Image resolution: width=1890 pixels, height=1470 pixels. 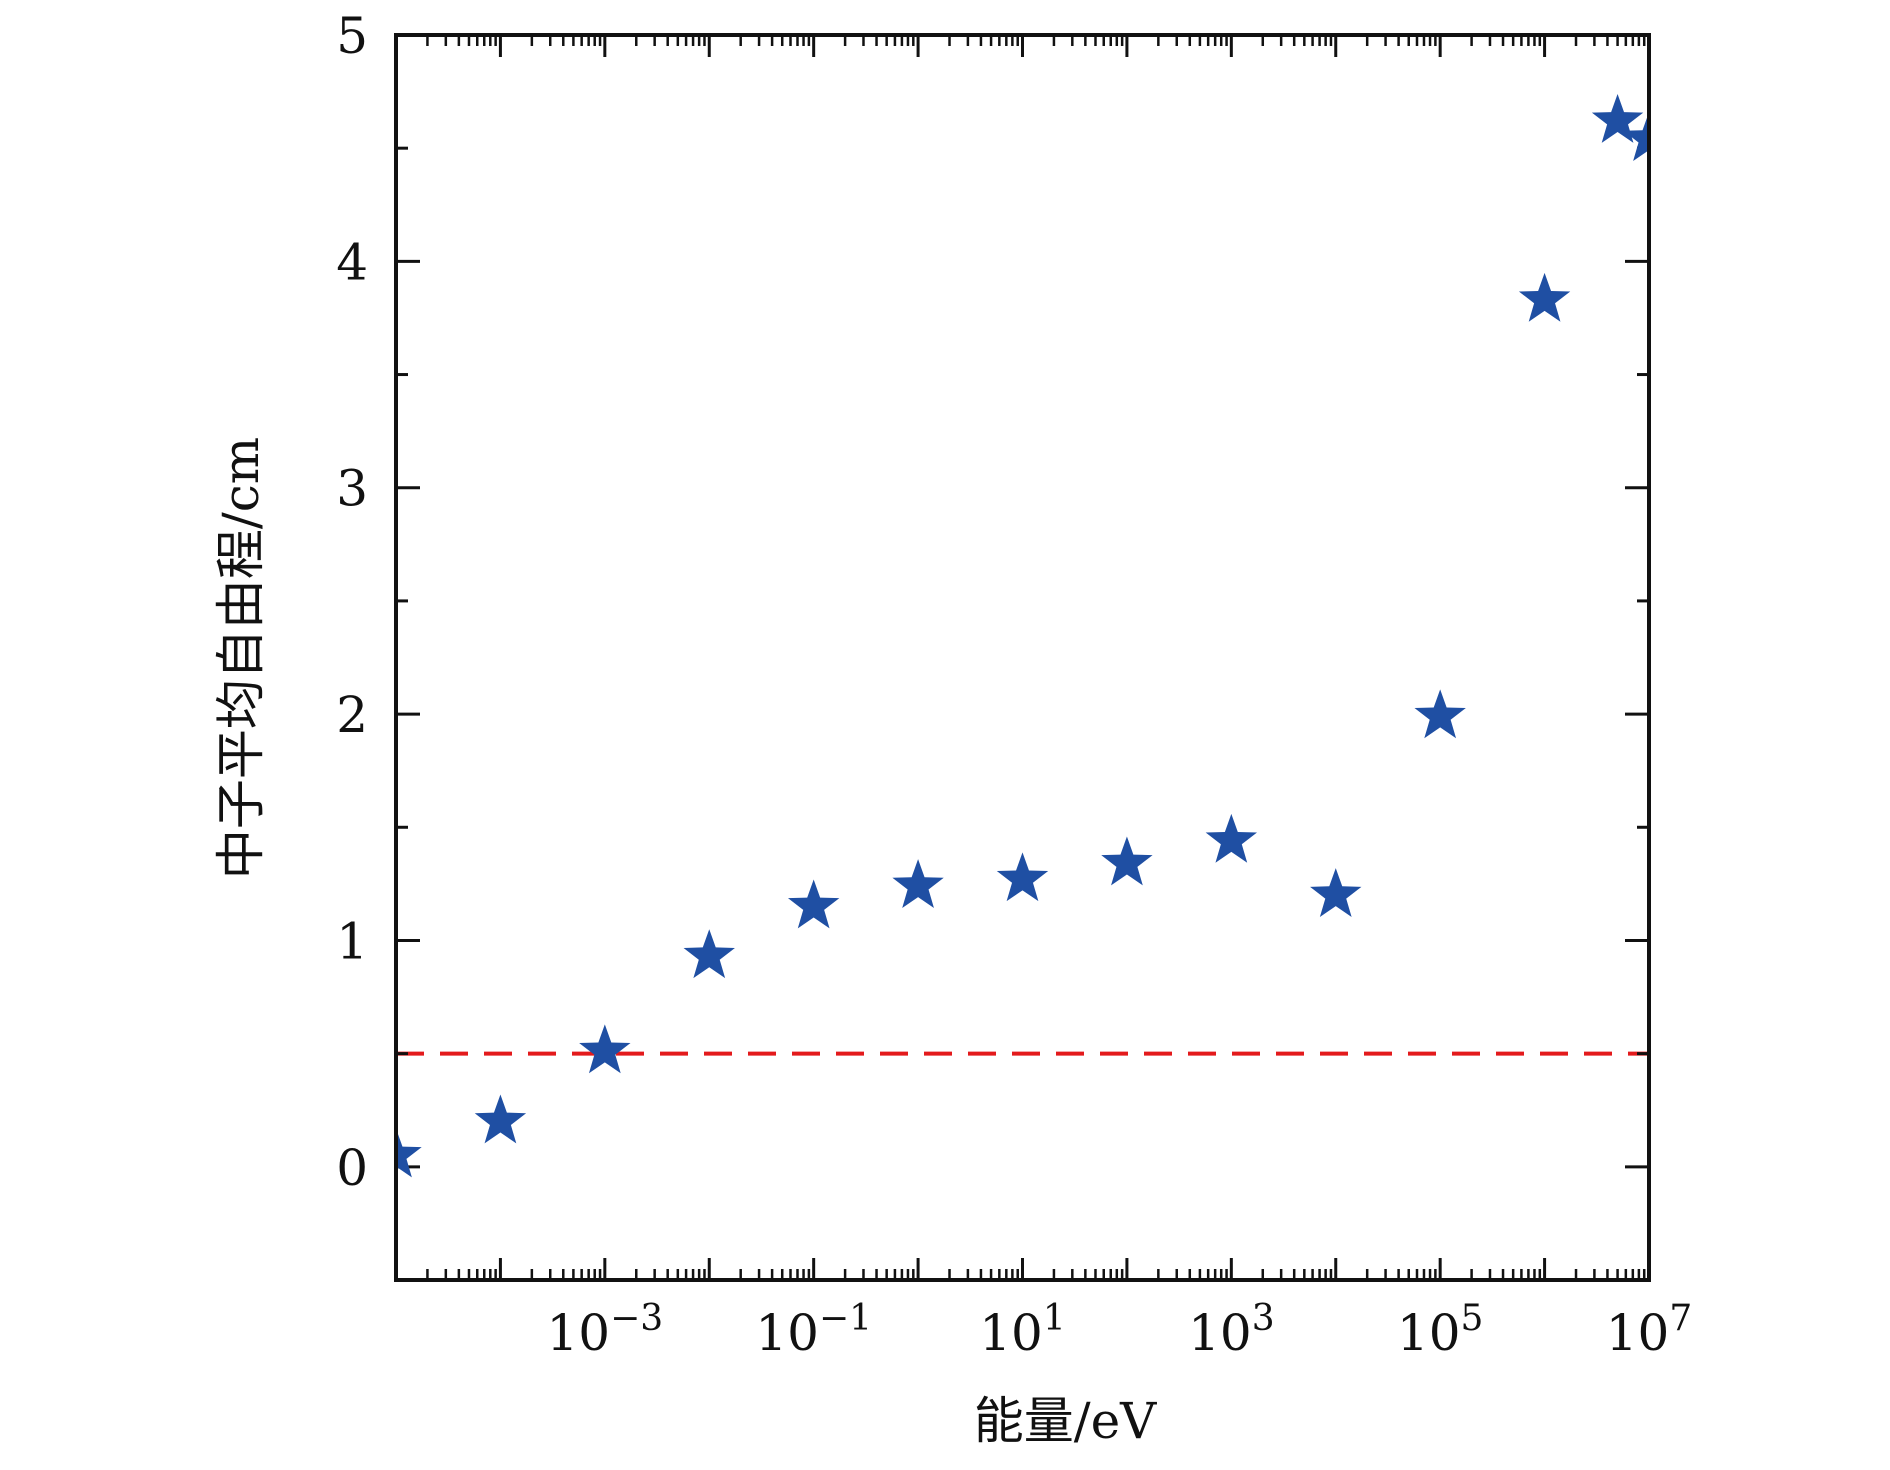 What do you see at coordinates (352, 1168) in the screenshot?
I see `y-tick-label: 0` at bounding box center [352, 1168].